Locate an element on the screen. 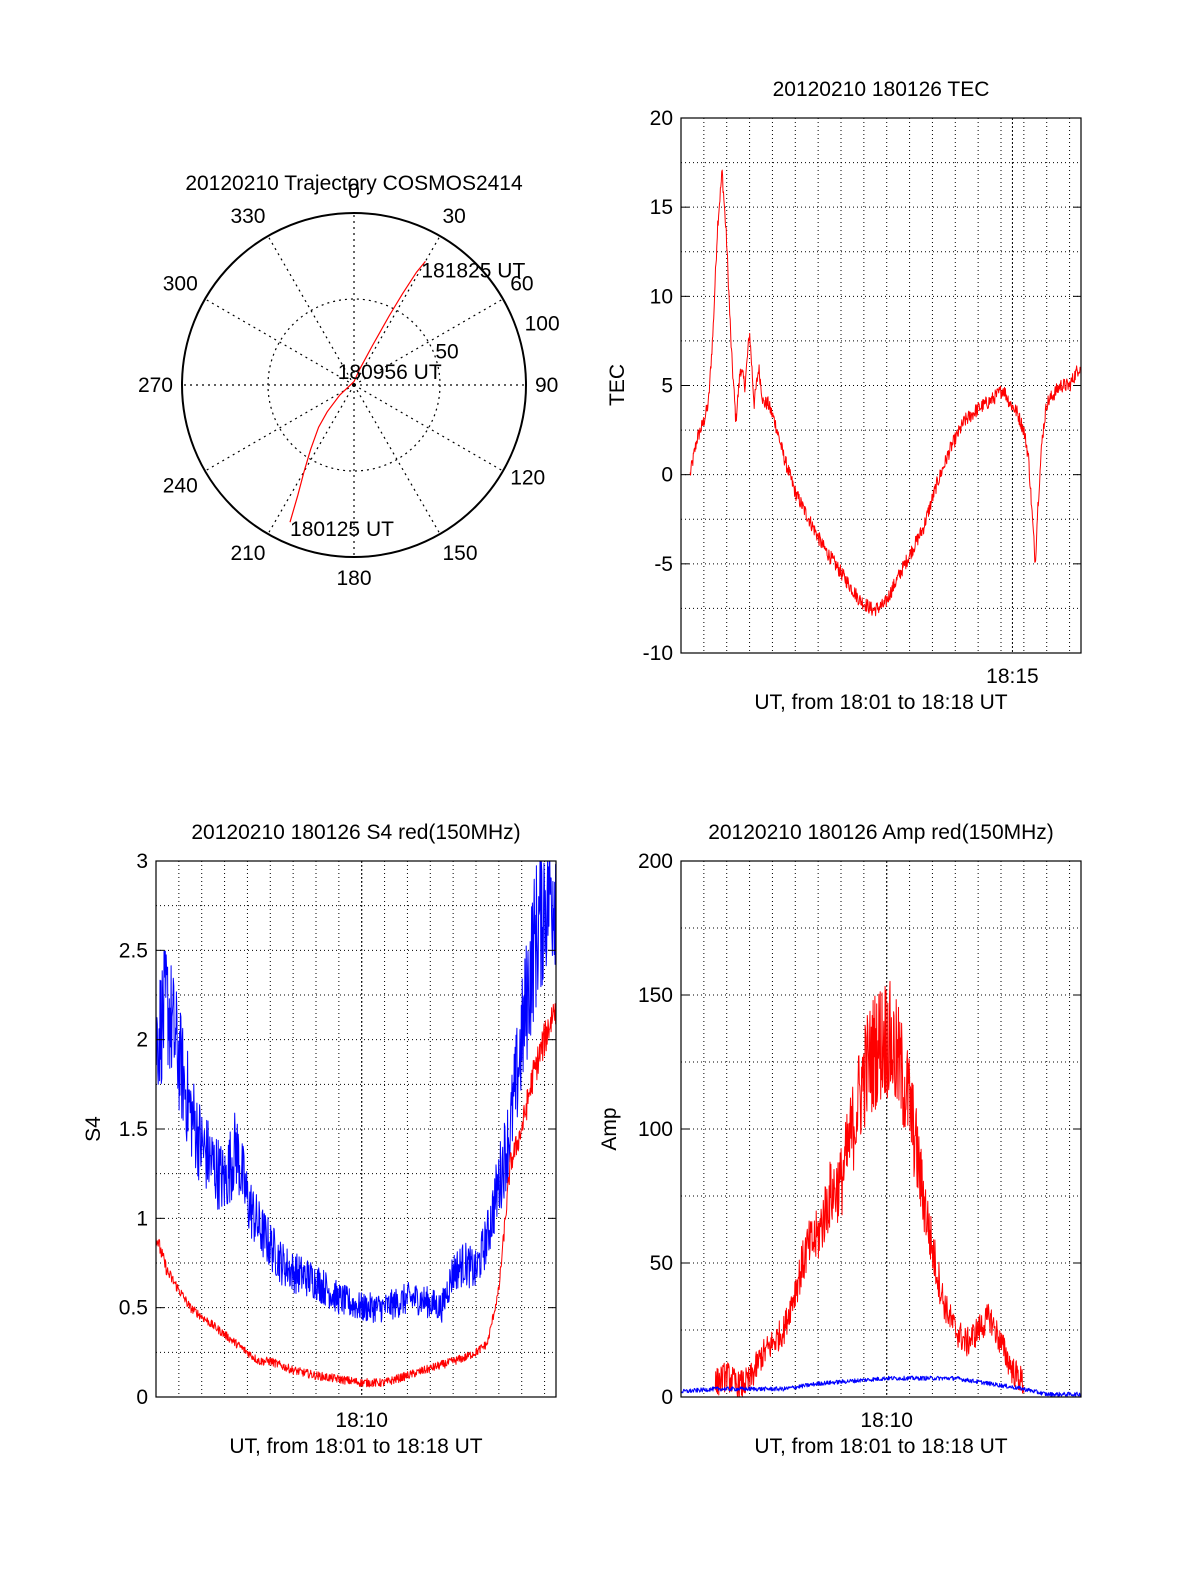  s4-ytick-label: 1 is located at coordinates (142, 1218).